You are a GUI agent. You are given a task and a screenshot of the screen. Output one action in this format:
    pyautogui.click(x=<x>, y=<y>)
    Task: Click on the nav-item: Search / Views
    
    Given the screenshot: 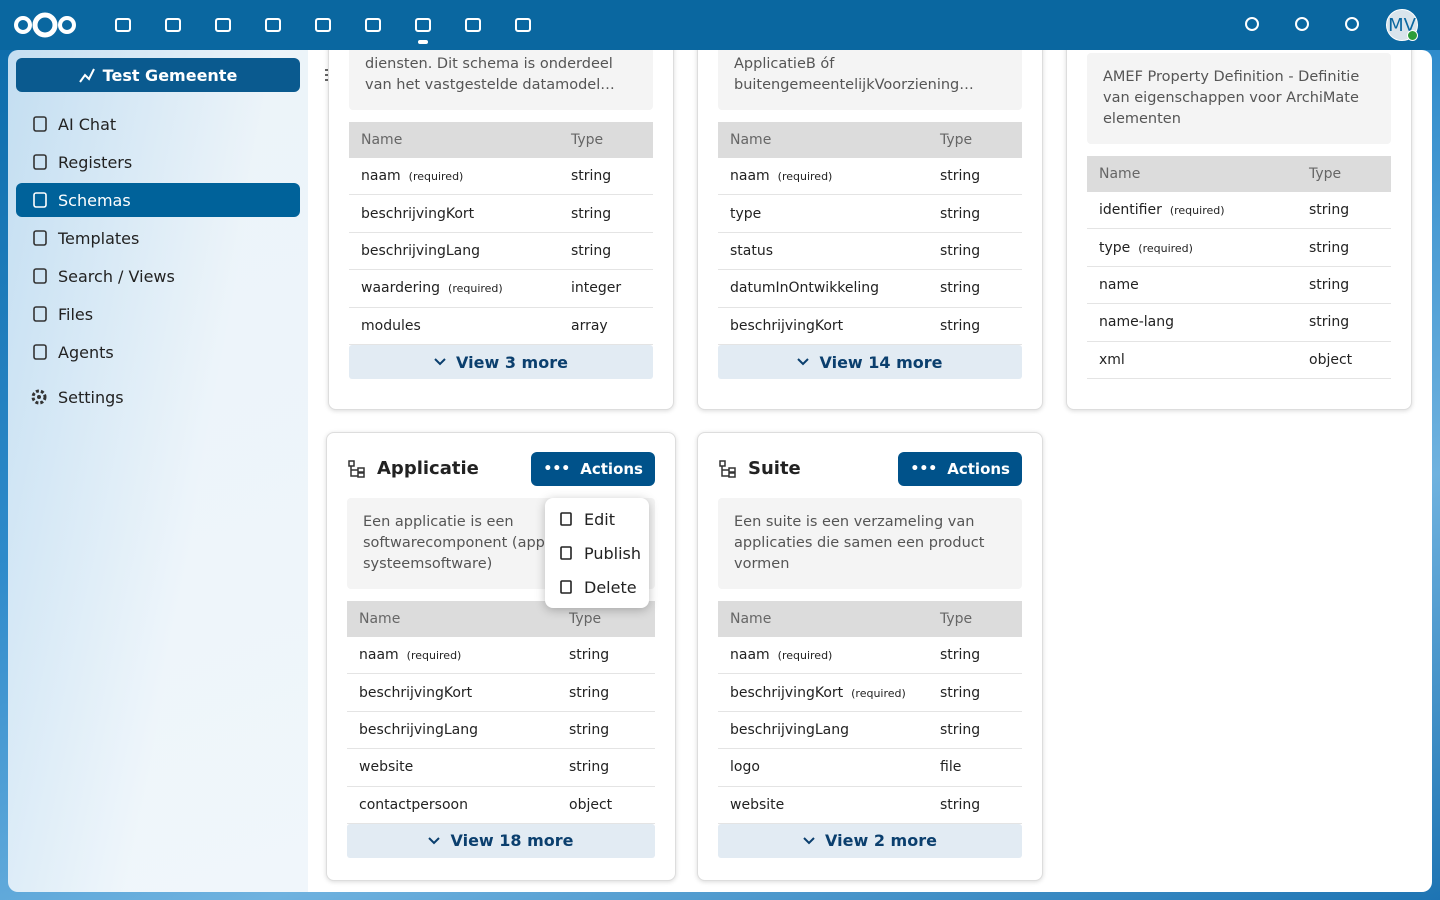 What is the action you would take?
    pyautogui.click(x=158, y=276)
    